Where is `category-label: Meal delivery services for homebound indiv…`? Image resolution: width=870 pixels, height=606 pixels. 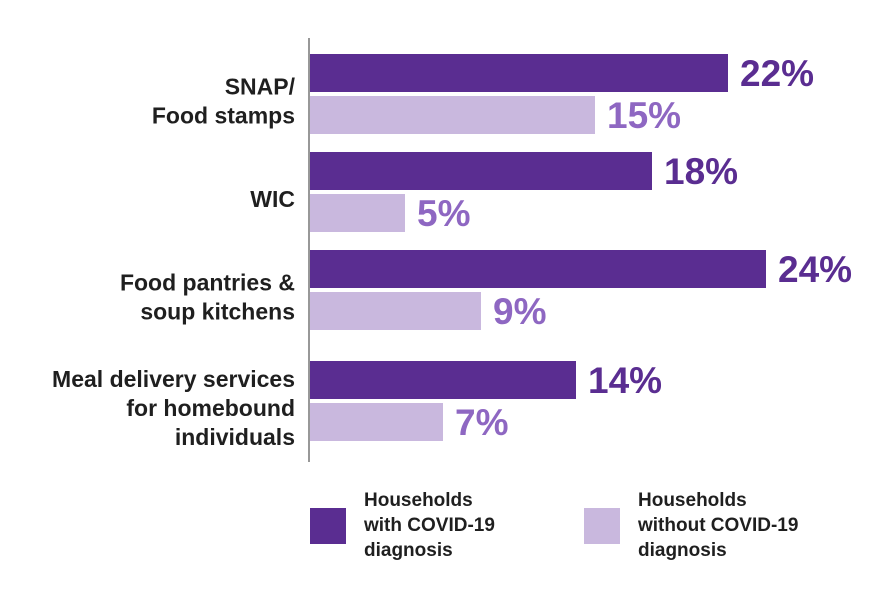
category-label: Meal delivery services for homebound indiv… is located at coordinates (173, 408).